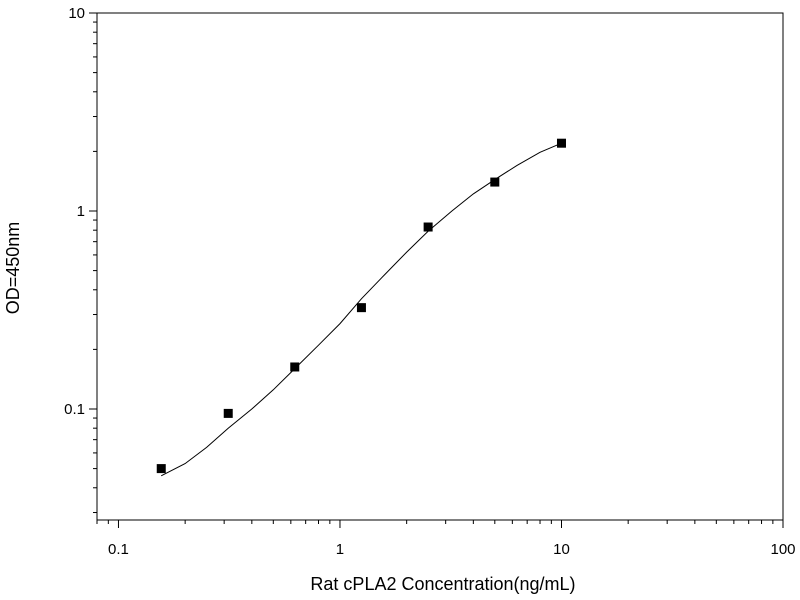 The image size is (800, 600). What do you see at coordinates (118, 549) in the screenshot?
I see `x-tick-label: 0.1` at bounding box center [118, 549].